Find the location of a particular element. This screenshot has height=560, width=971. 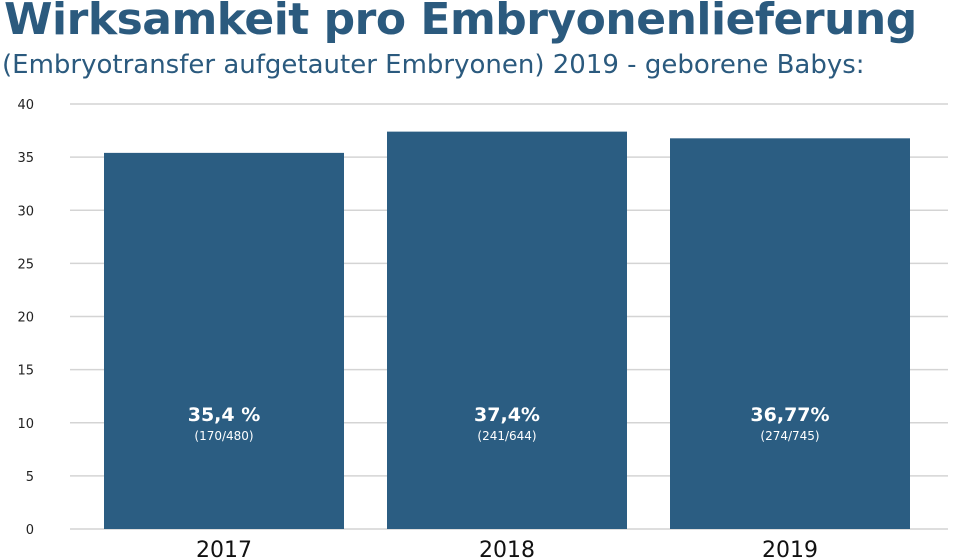

bar-count-label: (170/480) is located at coordinates (223, 436).